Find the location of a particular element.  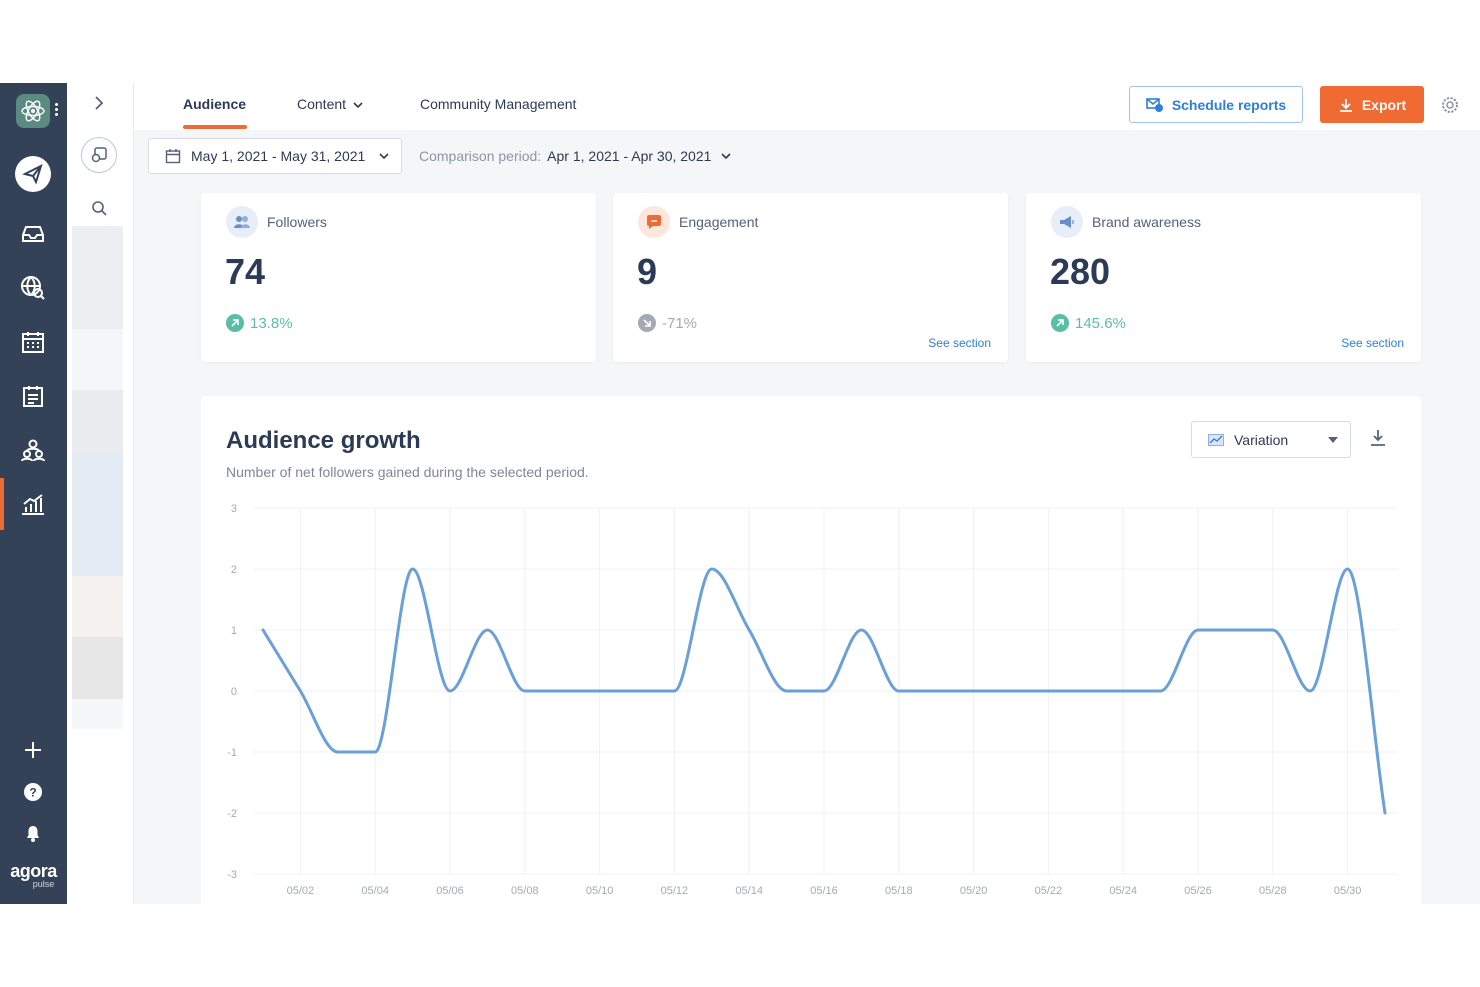

workspace-logo is located at coordinates (33, 111).